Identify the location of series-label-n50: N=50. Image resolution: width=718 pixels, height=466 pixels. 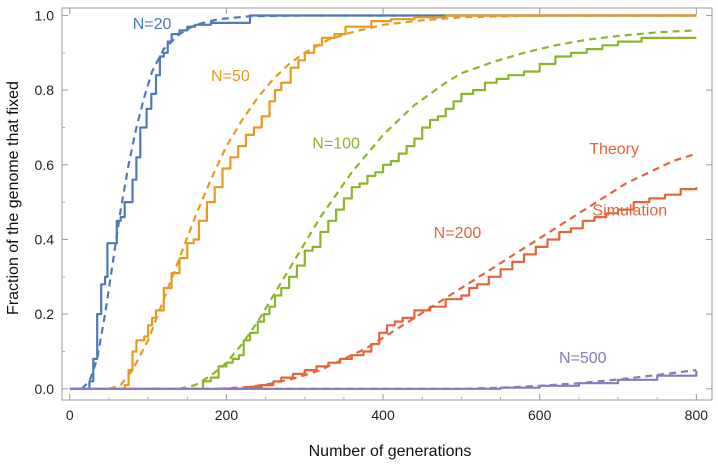
(230, 76).